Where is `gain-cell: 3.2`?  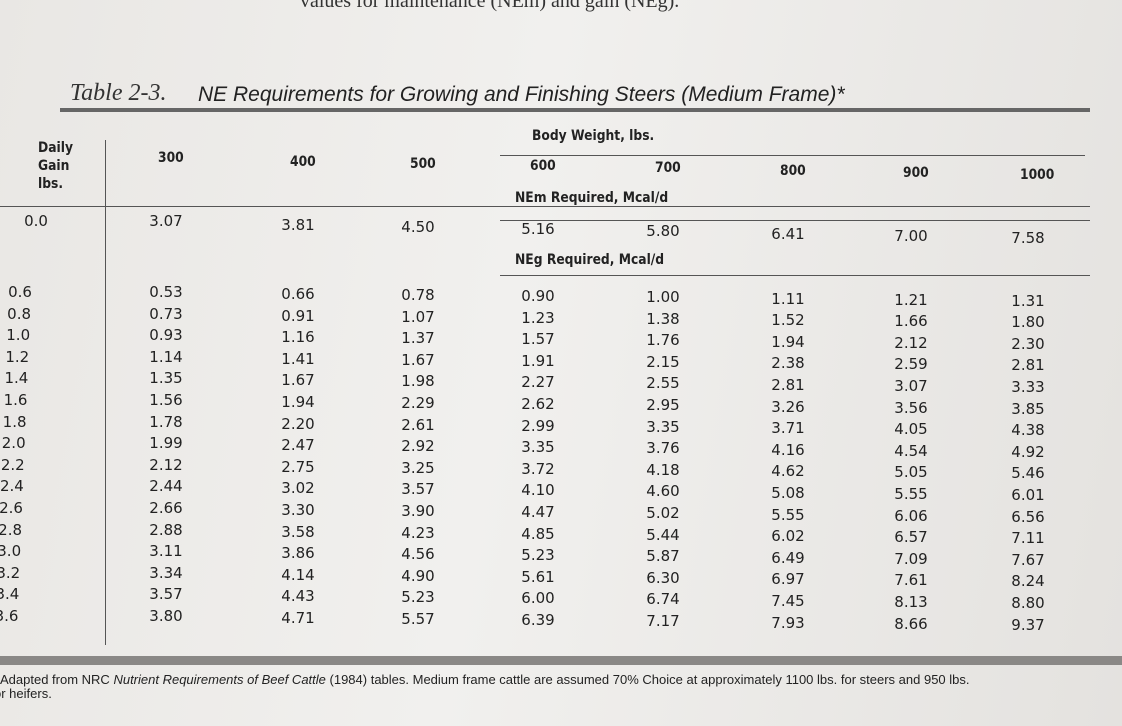
gain-cell: 3.2 is located at coordinates (10, 572).